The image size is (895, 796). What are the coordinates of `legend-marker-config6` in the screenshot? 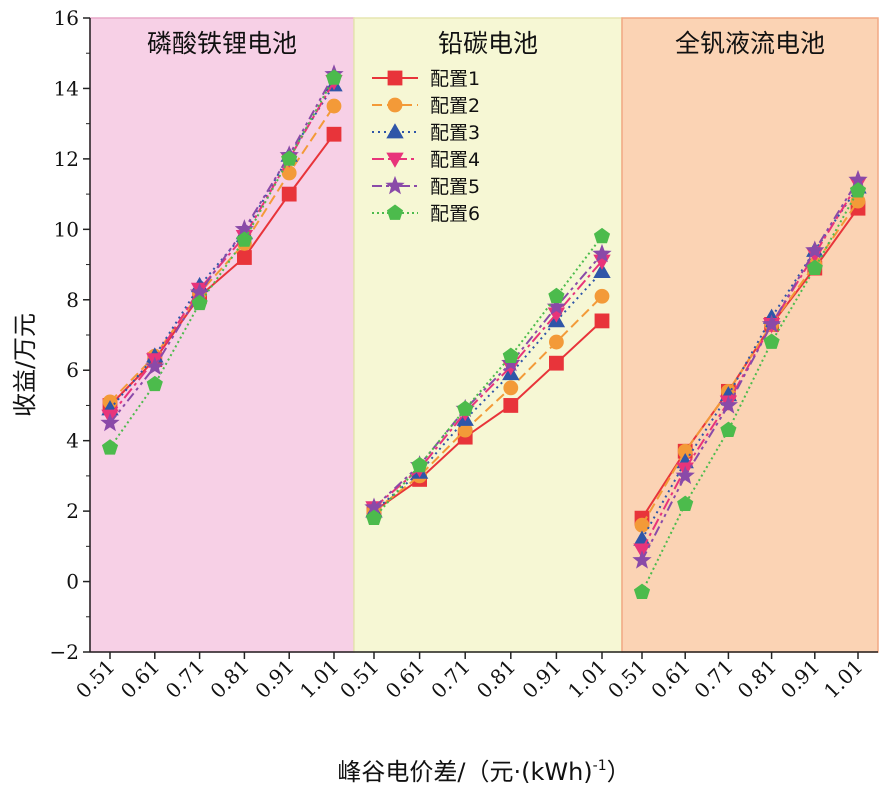 It's located at (395, 212).